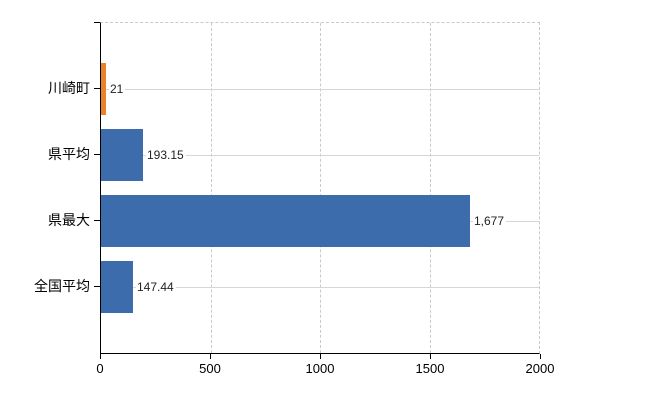  Describe the element at coordinates (97, 22) in the screenshot. I see `y-axis-end-tick` at that location.